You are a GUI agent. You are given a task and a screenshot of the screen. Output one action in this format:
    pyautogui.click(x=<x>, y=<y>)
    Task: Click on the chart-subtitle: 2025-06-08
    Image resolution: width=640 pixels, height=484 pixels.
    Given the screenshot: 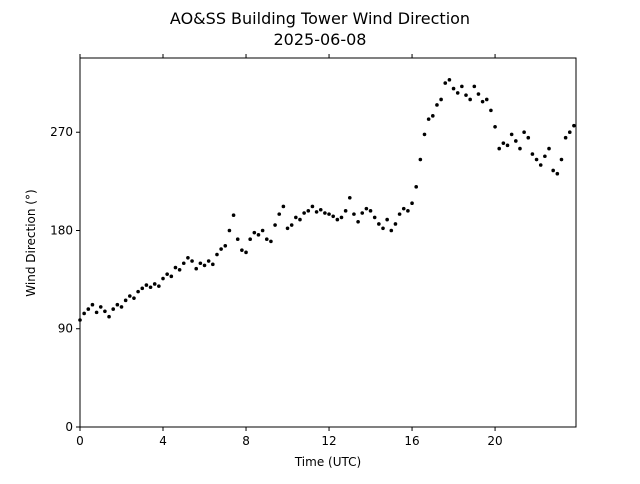 What is the action you would take?
    pyautogui.click(x=320, y=39)
    